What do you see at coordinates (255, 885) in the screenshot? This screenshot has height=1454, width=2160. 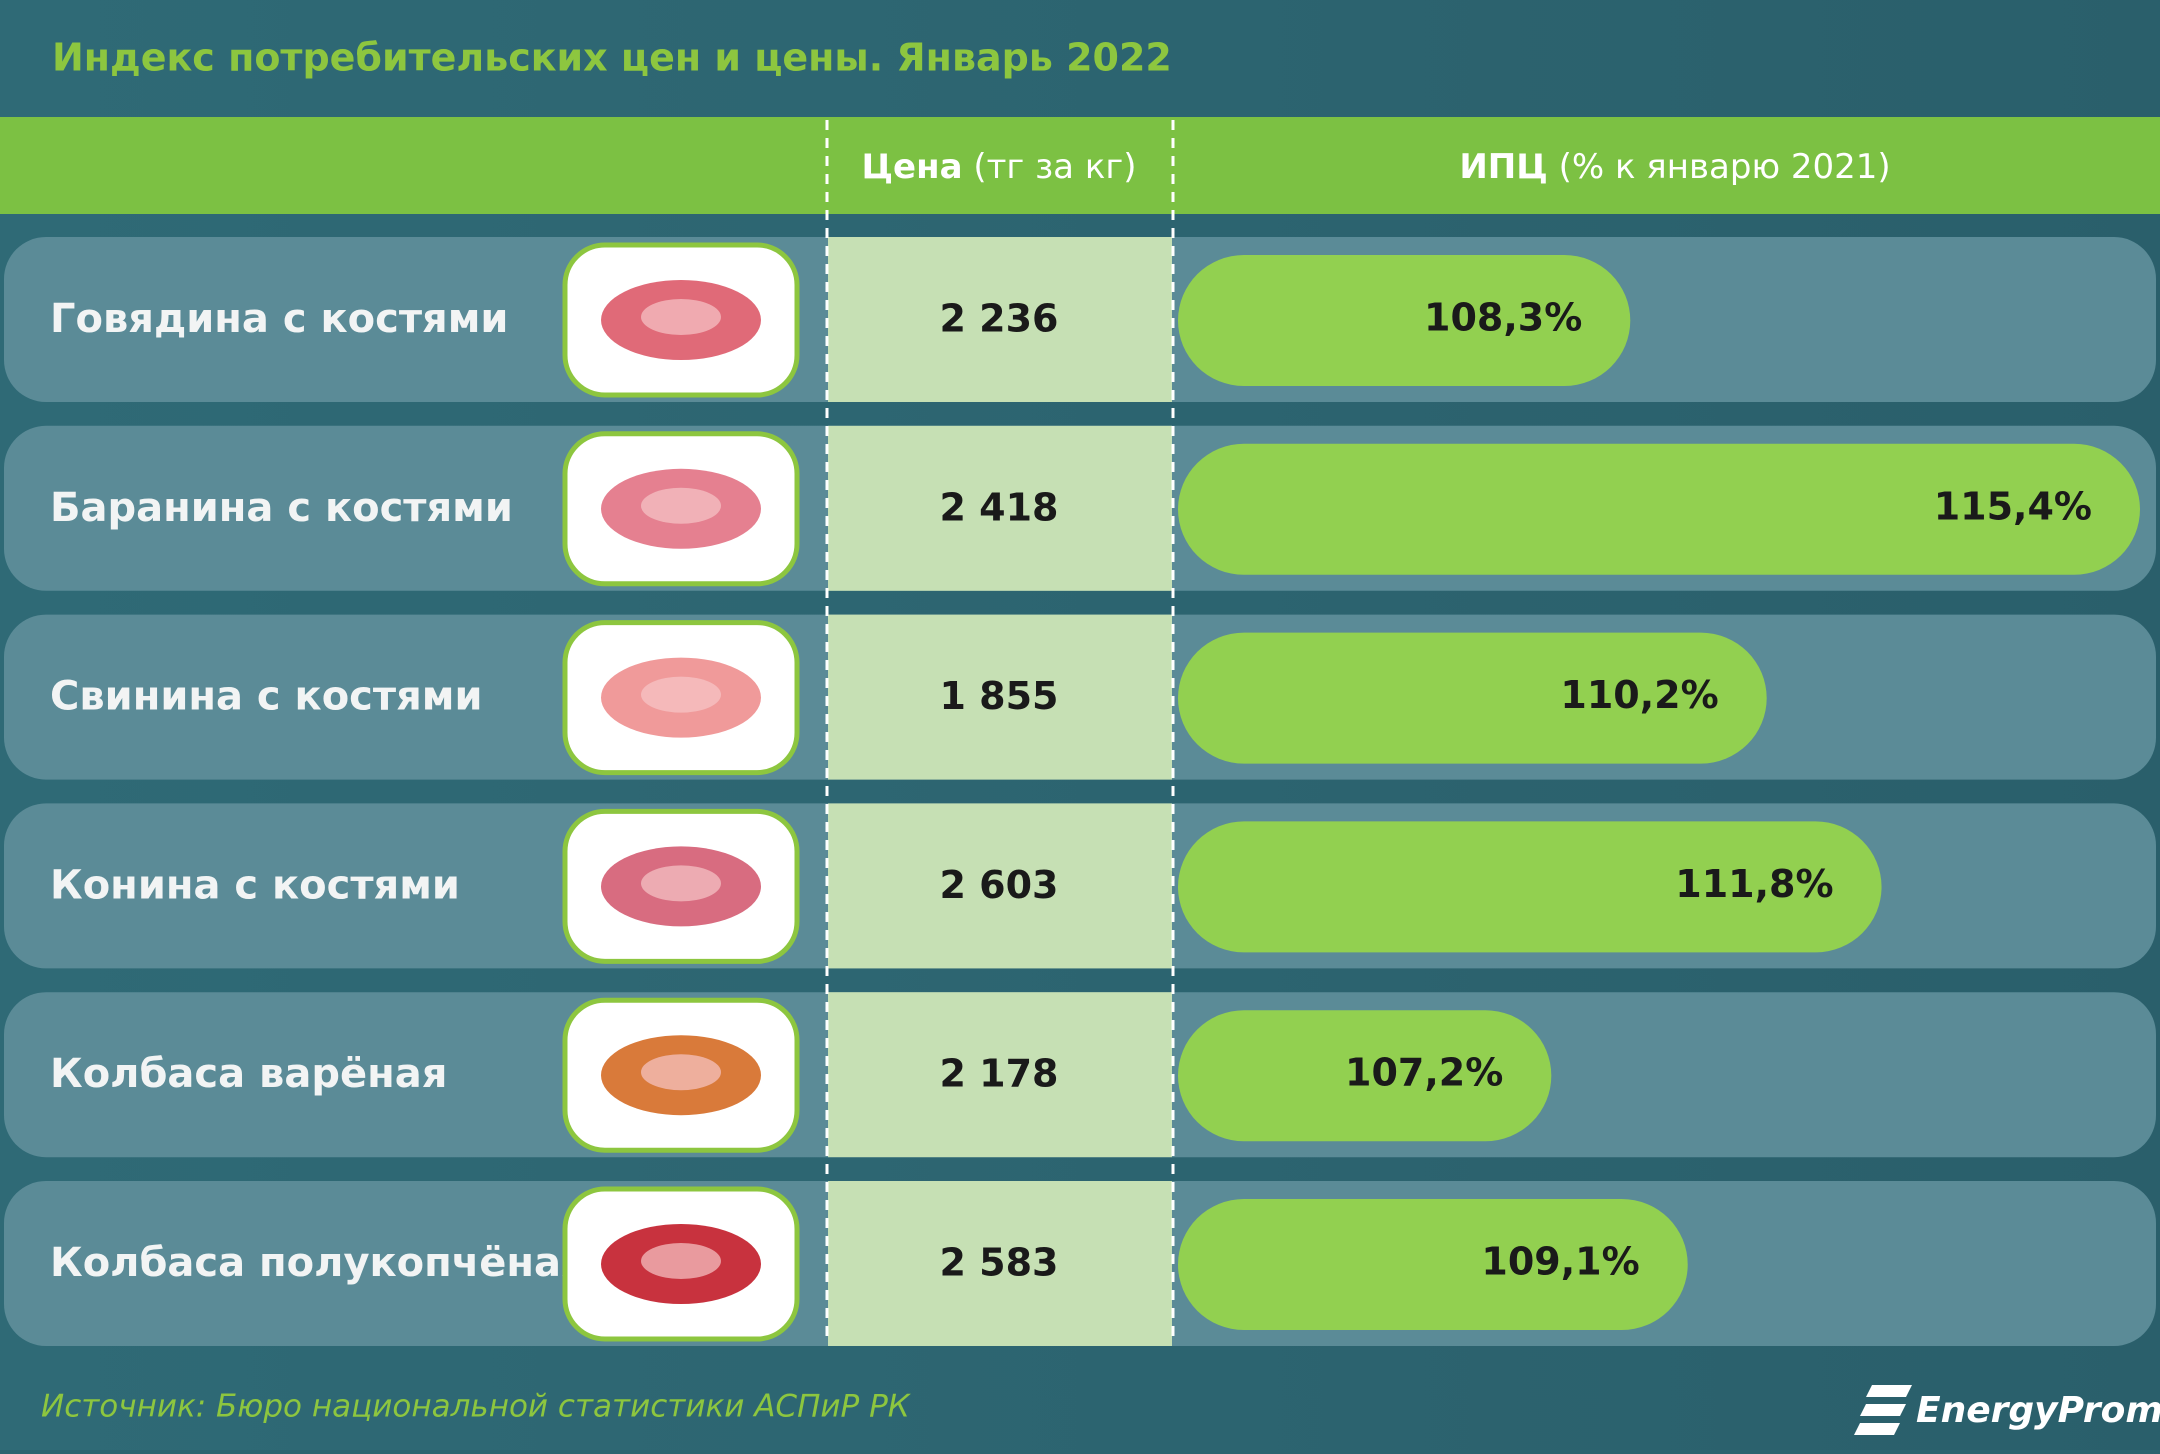 I see `category-label: Конина с костями` at bounding box center [255, 885].